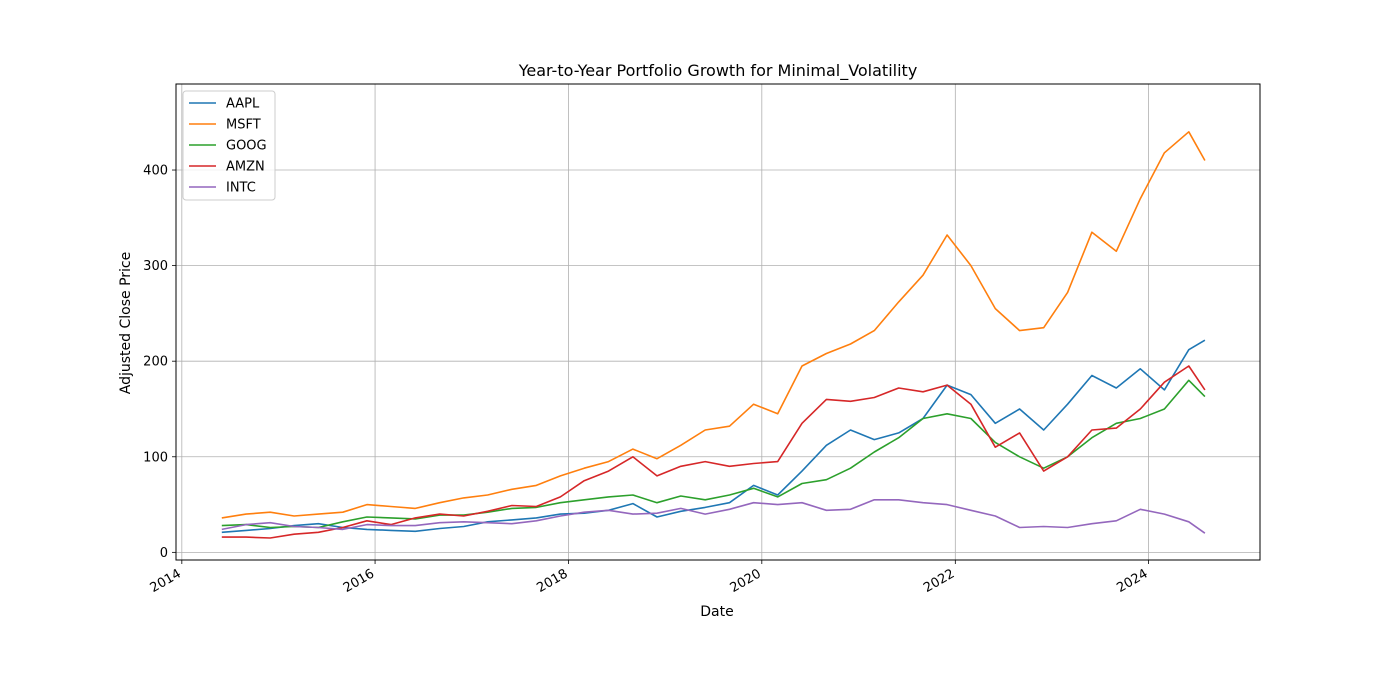  What do you see at coordinates (155, 457) in the screenshot?
I see `y-tick-label: 100` at bounding box center [155, 457].